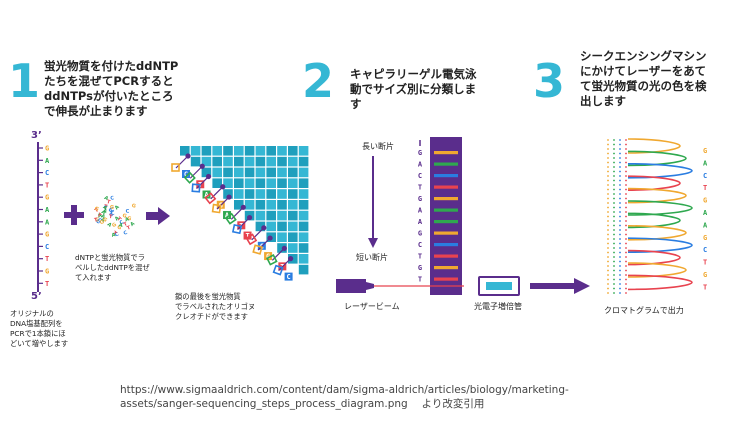  I want to click on strand-3prime-label: 3’, so click(36, 135).